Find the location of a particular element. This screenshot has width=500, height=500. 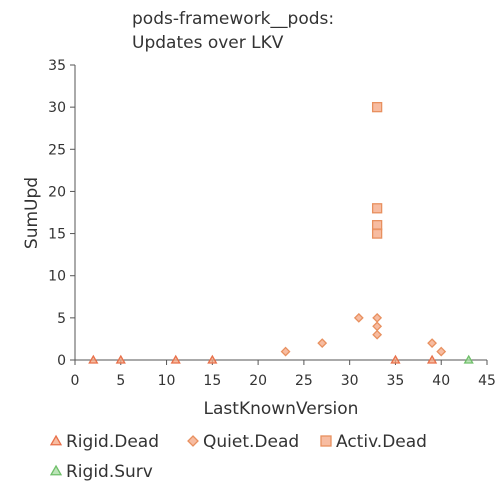

x-tick-label: 15 is located at coordinates (212, 381).